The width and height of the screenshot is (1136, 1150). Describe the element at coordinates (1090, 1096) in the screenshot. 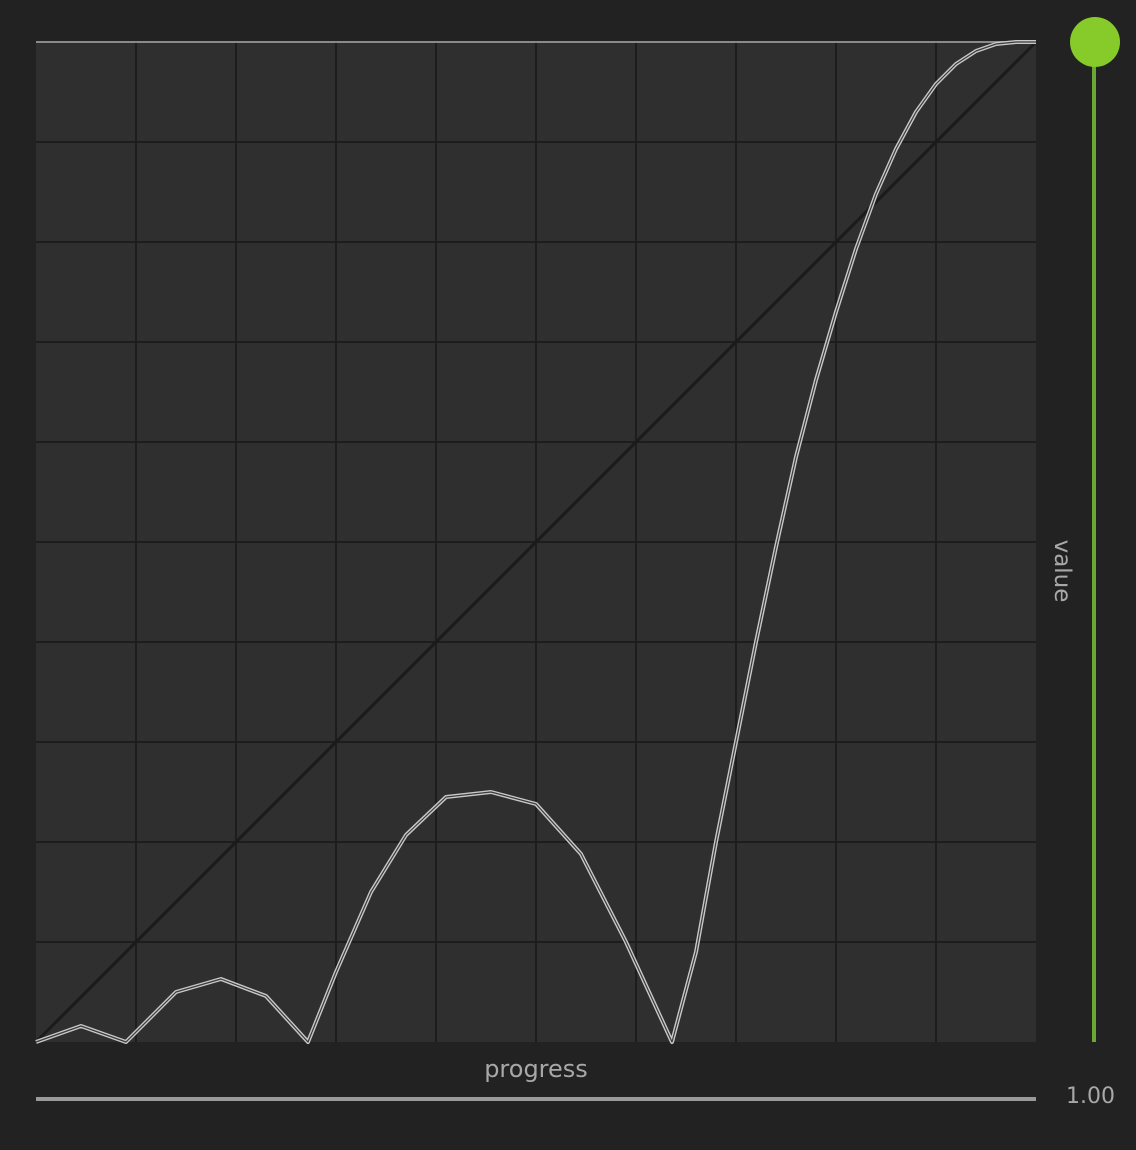

I see `progress-value-readout: 1.00` at that location.